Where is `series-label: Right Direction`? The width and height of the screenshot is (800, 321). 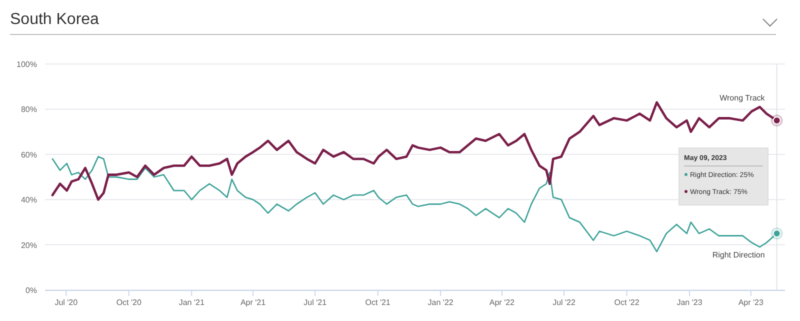
series-label: Right Direction is located at coordinates (738, 255).